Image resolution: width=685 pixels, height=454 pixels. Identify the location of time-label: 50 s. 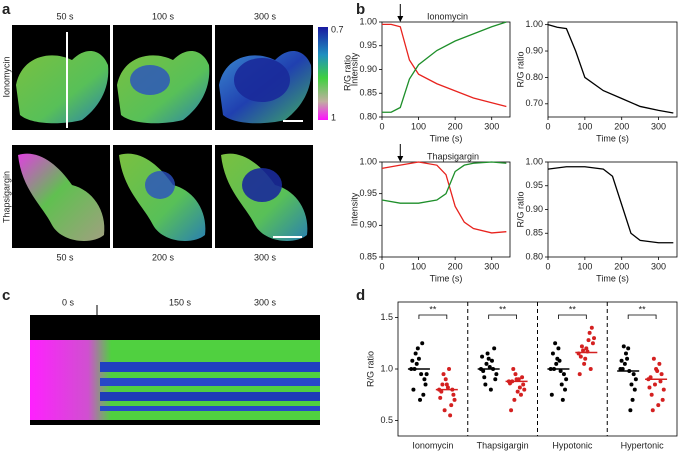
(65, 257).